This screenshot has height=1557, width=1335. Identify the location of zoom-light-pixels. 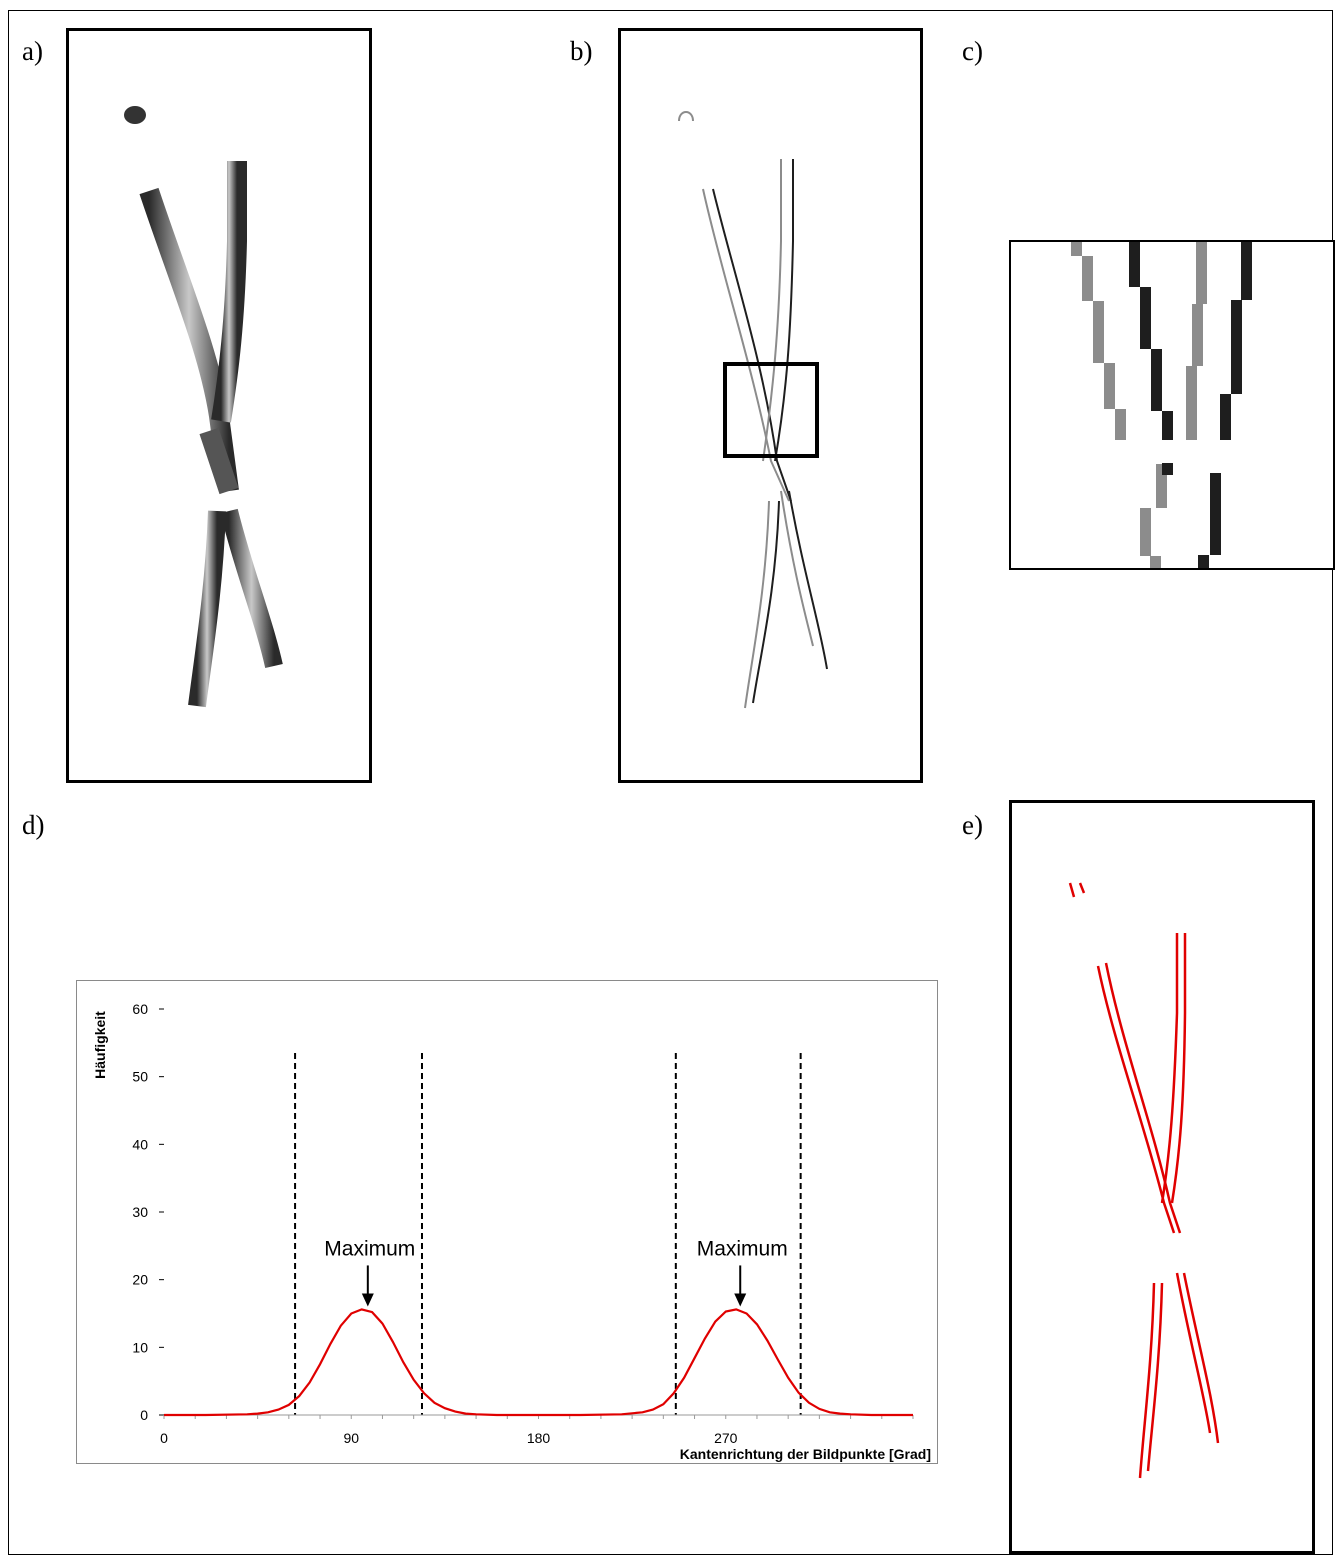
(1139, 405).